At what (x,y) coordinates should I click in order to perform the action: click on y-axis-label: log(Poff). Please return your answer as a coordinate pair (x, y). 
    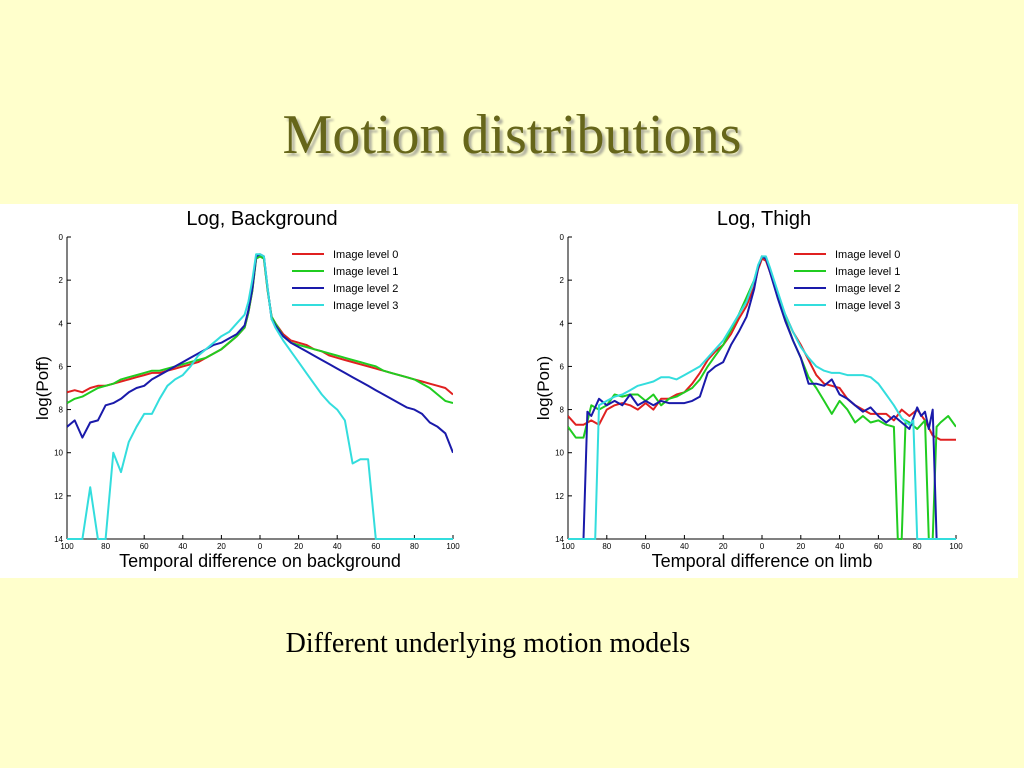
    Looking at the image, I should click on (42, 388).